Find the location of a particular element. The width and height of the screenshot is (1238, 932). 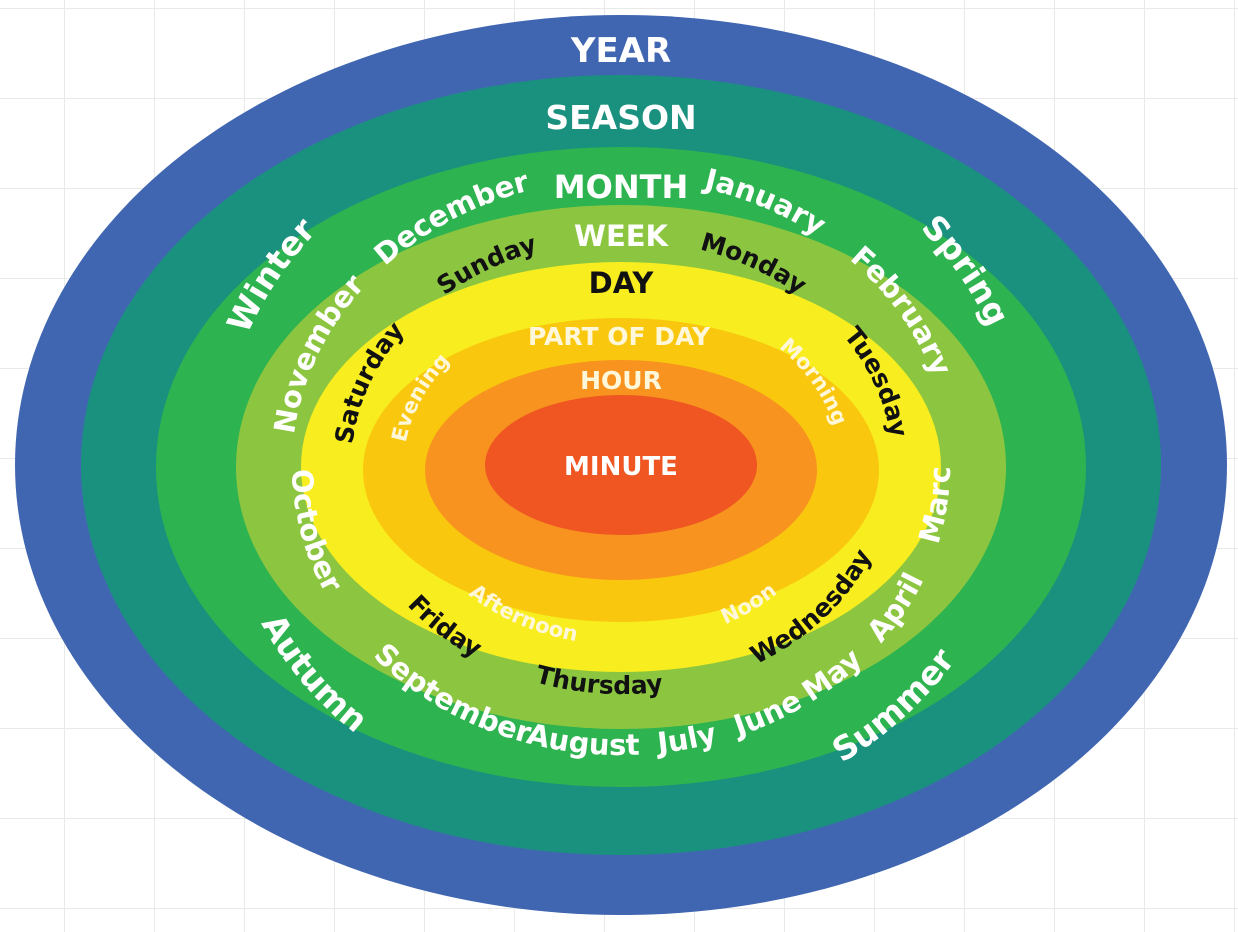

week-title: WEEK is located at coordinates (622, 236).